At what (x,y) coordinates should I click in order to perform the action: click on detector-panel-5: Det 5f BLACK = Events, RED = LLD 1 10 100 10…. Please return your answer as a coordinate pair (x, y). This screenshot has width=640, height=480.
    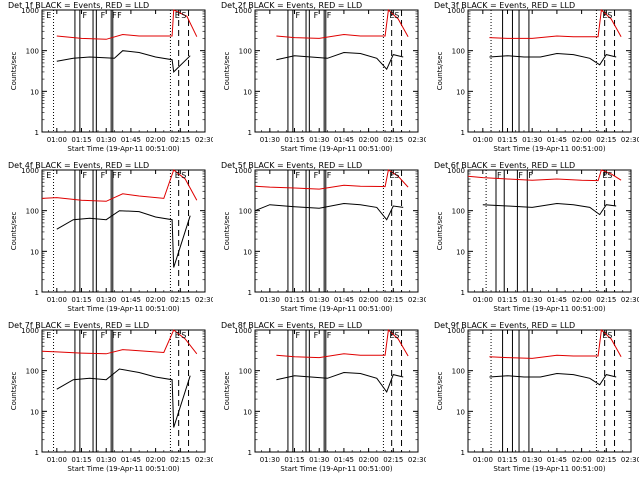
    Looking at the image, I should click on (323, 237).